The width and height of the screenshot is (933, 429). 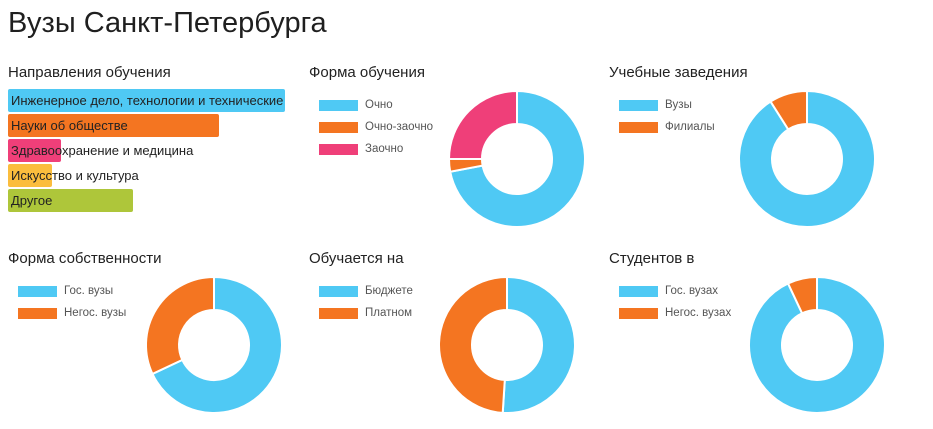 I want to click on legend-item: Заочно, so click(x=376, y=149).